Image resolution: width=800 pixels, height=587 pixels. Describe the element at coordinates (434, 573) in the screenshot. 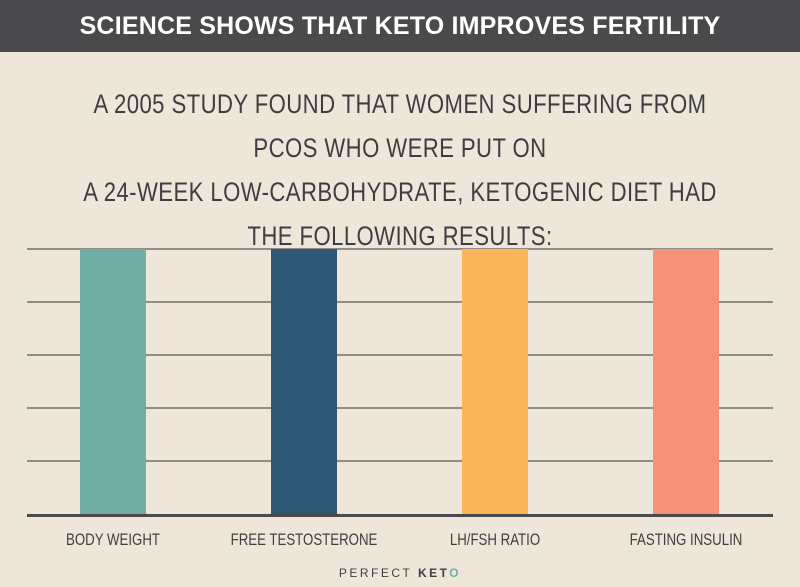

I see `logo-text-keto: KET` at that location.